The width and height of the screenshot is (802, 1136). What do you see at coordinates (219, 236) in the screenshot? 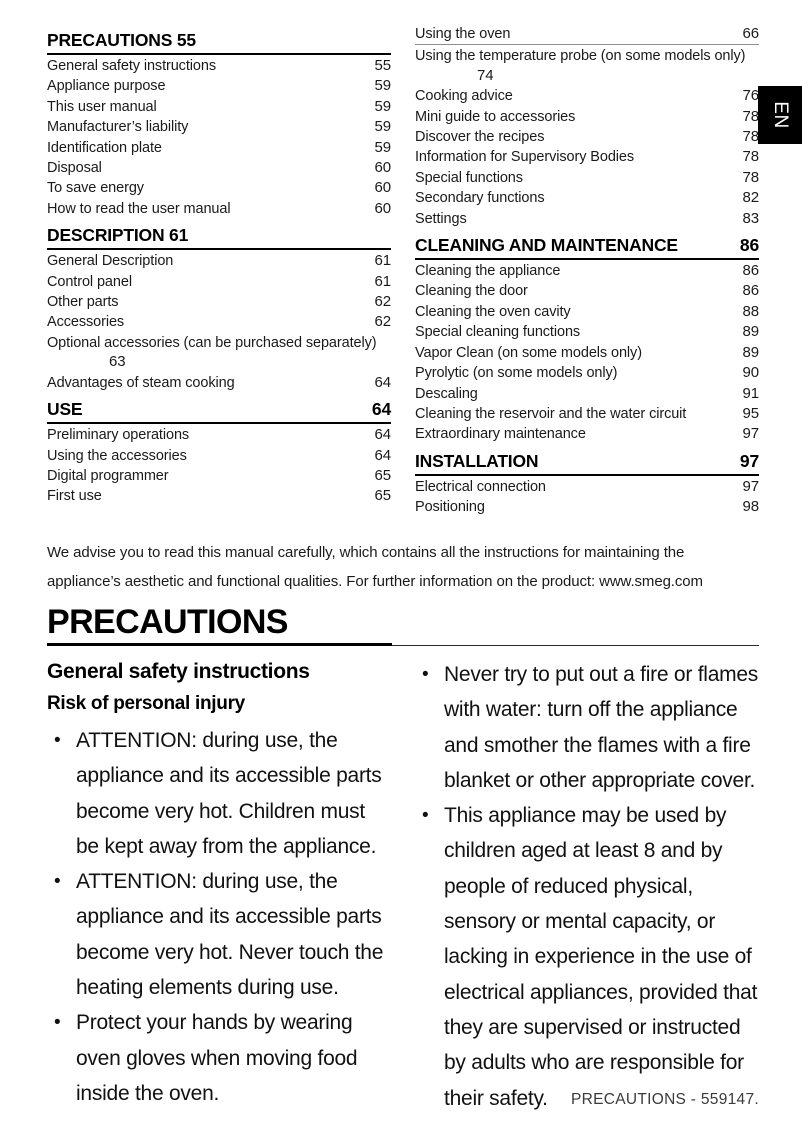
I see `toc-section-heading: DESCRIPTION 61` at bounding box center [219, 236].